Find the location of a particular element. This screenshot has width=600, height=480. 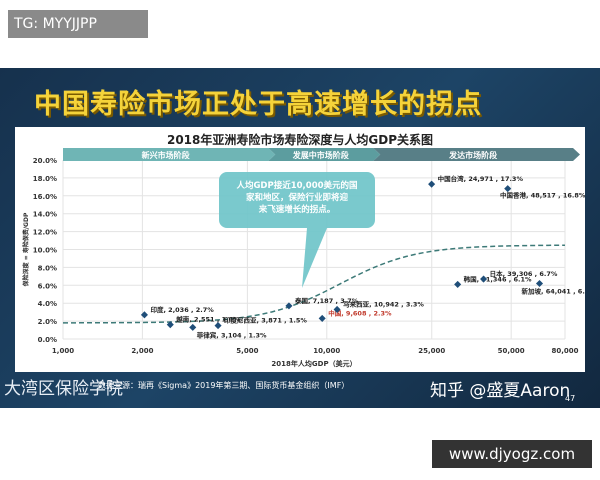

y-tick-label: 2.0% is located at coordinates (47, 322).